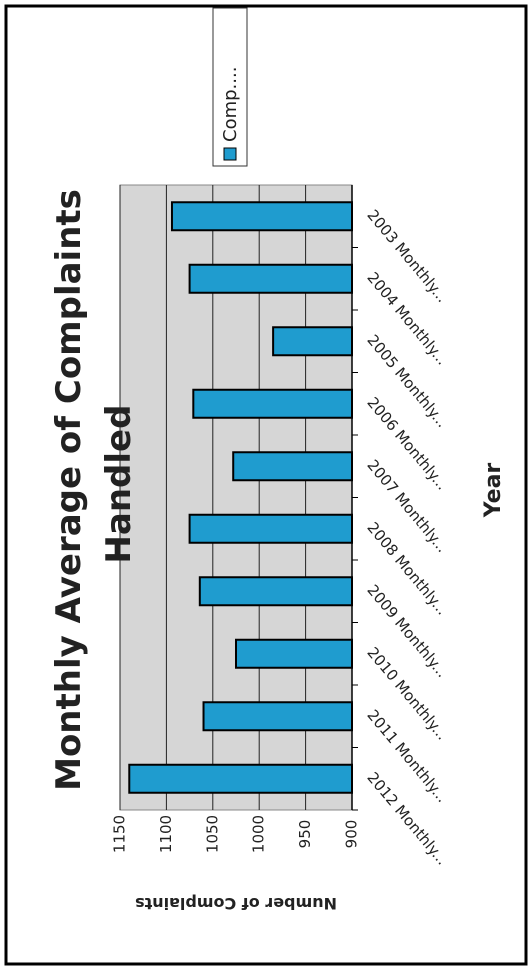 The height and width of the screenshot is (970, 532). Describe the element at coordinates (236, 903) in the screenshot. I see `y-axis-title: Number of Complaints` at that location.